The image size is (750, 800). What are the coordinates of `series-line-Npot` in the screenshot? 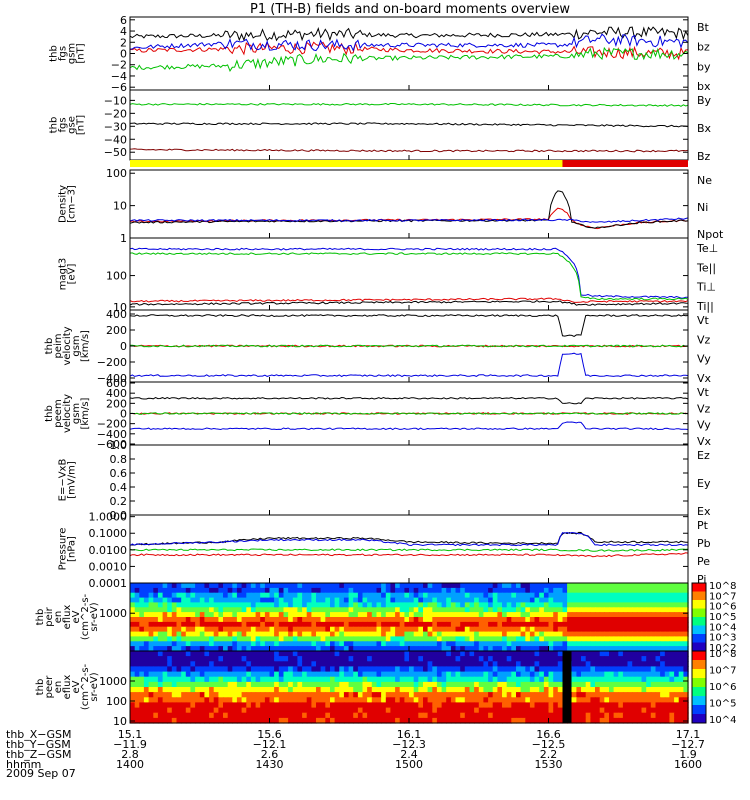 It's located at (409, 220).